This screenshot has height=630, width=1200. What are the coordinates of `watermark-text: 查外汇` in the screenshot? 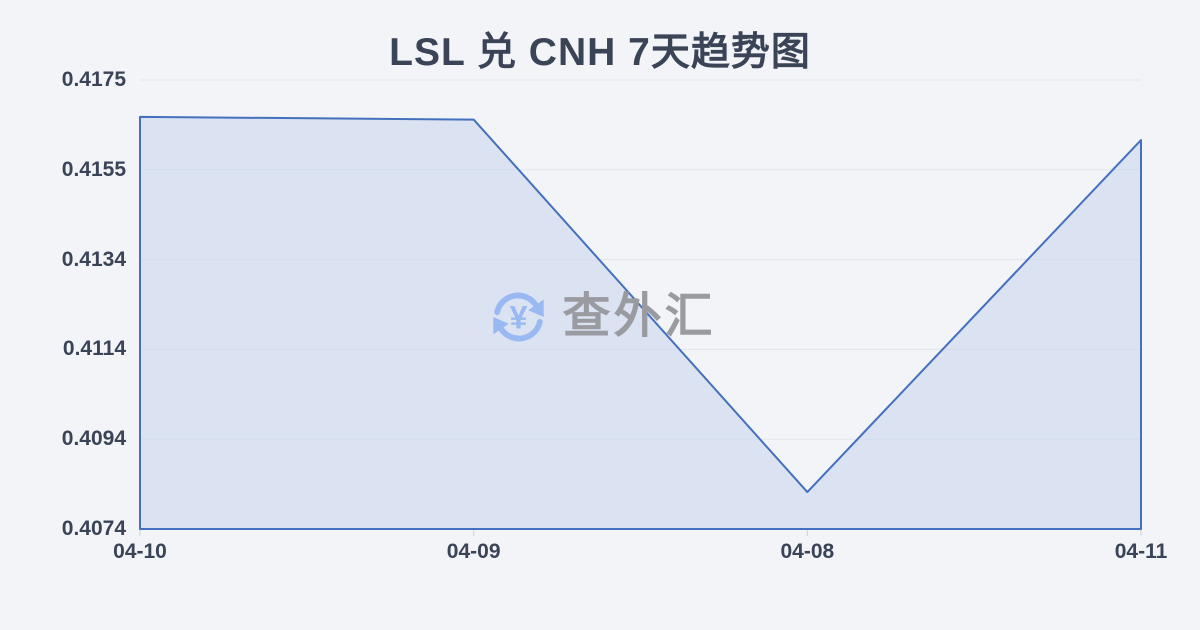 It's located at (639, 316).